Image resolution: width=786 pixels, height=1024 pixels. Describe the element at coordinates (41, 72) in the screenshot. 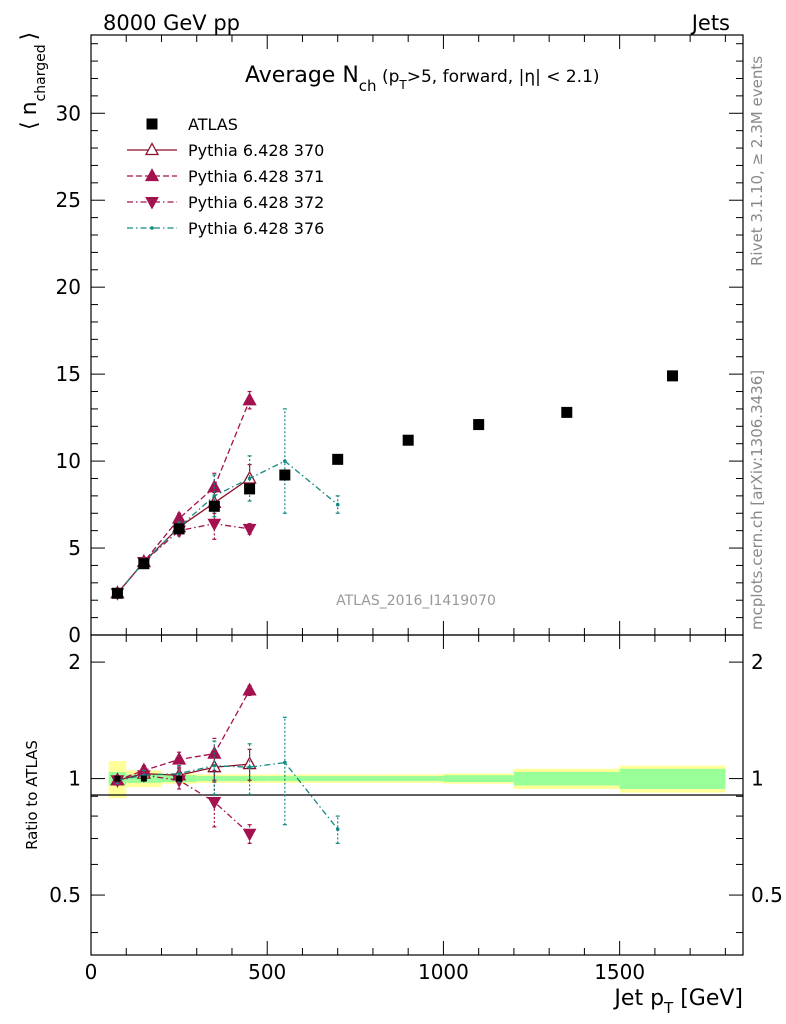

I see `ylabel-sub: charged` at that location.